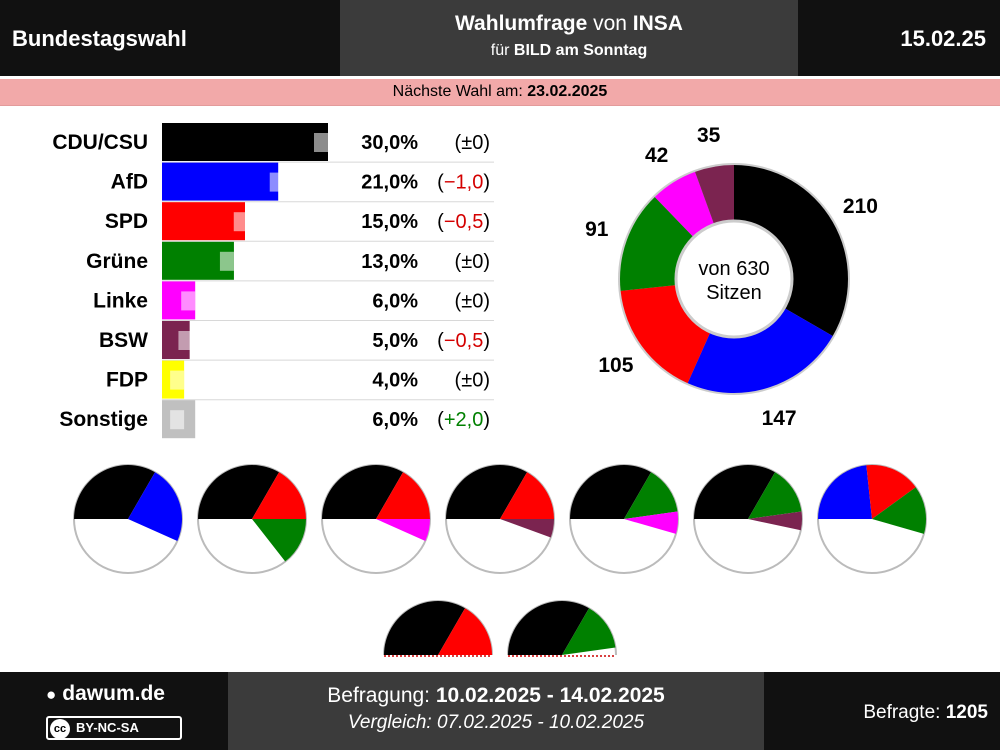 The height and width of the screenshot is (750, 1000). I want to click on change-label-afd: (−1,0), so click(463, 183).